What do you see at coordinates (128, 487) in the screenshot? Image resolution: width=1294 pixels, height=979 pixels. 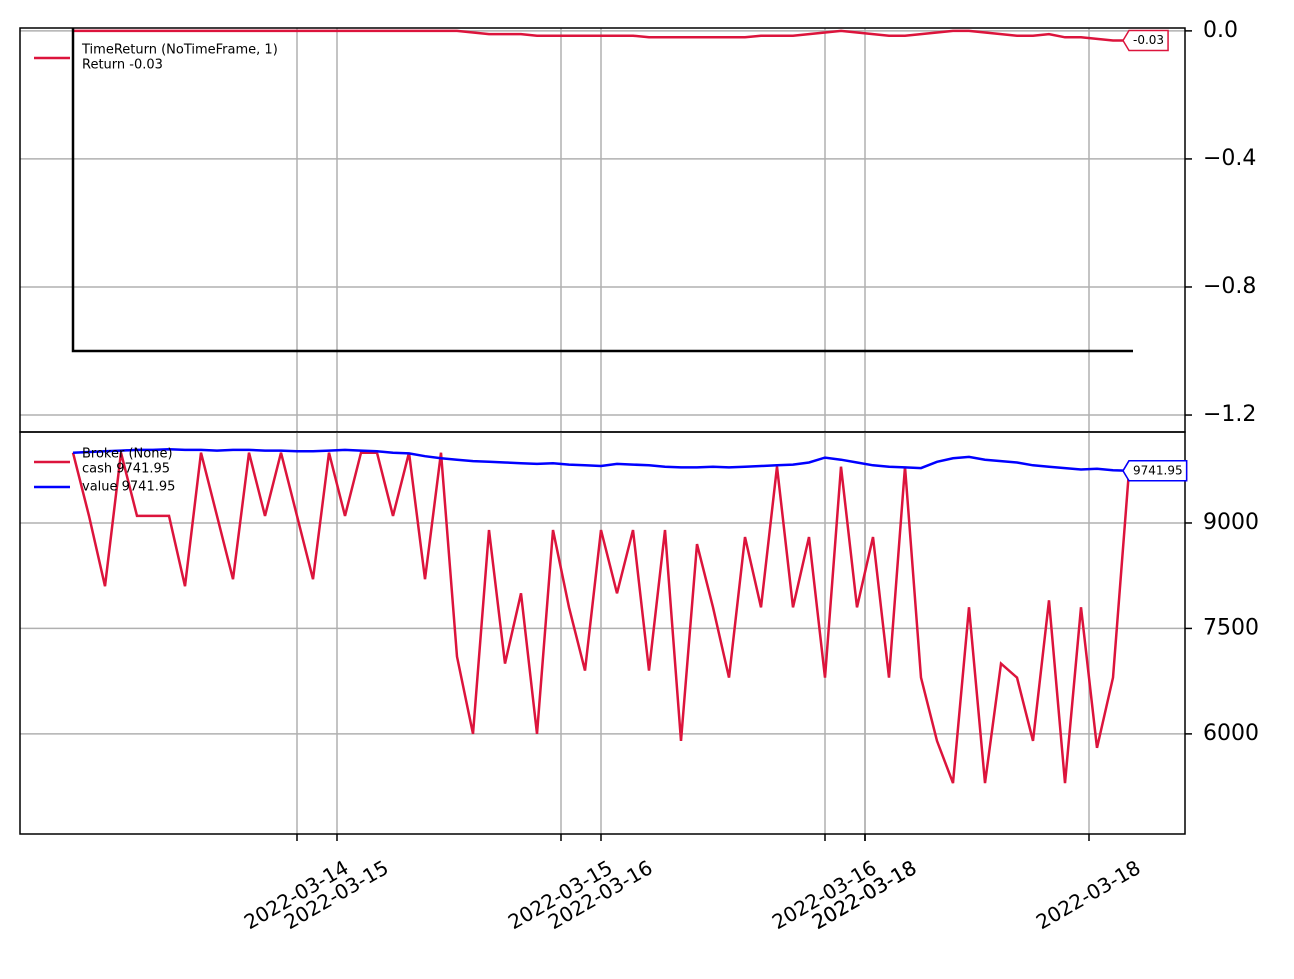 I see `legend-label: value 9741.95` at bounding box center [128, 487].